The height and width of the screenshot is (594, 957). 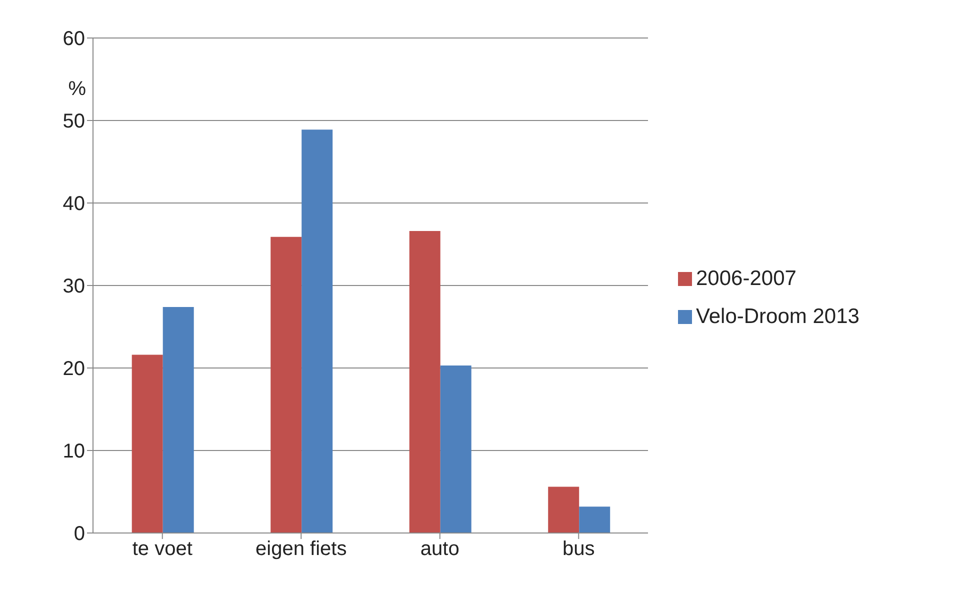 What do you see at coordinates (578, 549) in the screenshot?
I see `x-tick-label: bus` at bounding box center [578, 549].